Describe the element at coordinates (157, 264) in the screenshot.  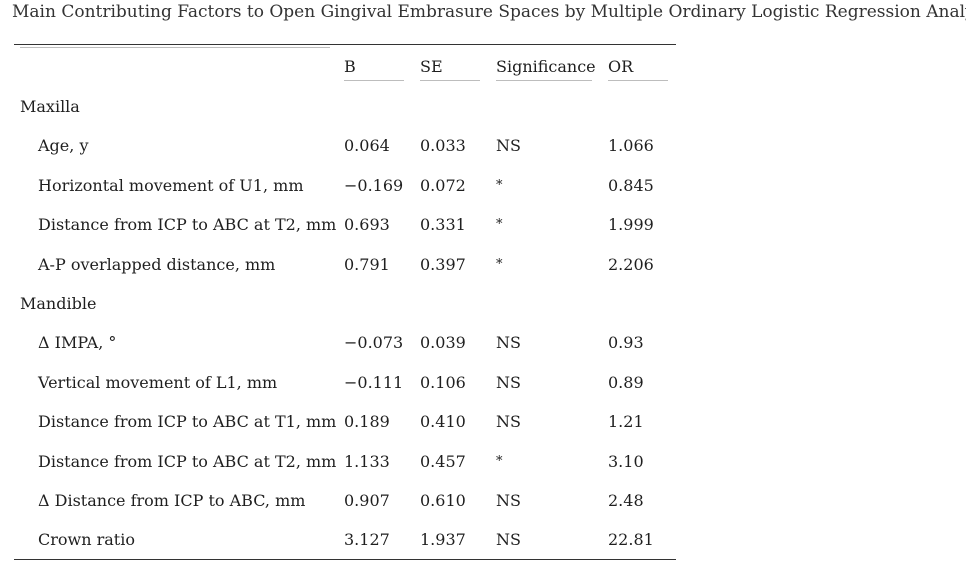
I see `row-label: A-P overlapped distance, mm` at that location.